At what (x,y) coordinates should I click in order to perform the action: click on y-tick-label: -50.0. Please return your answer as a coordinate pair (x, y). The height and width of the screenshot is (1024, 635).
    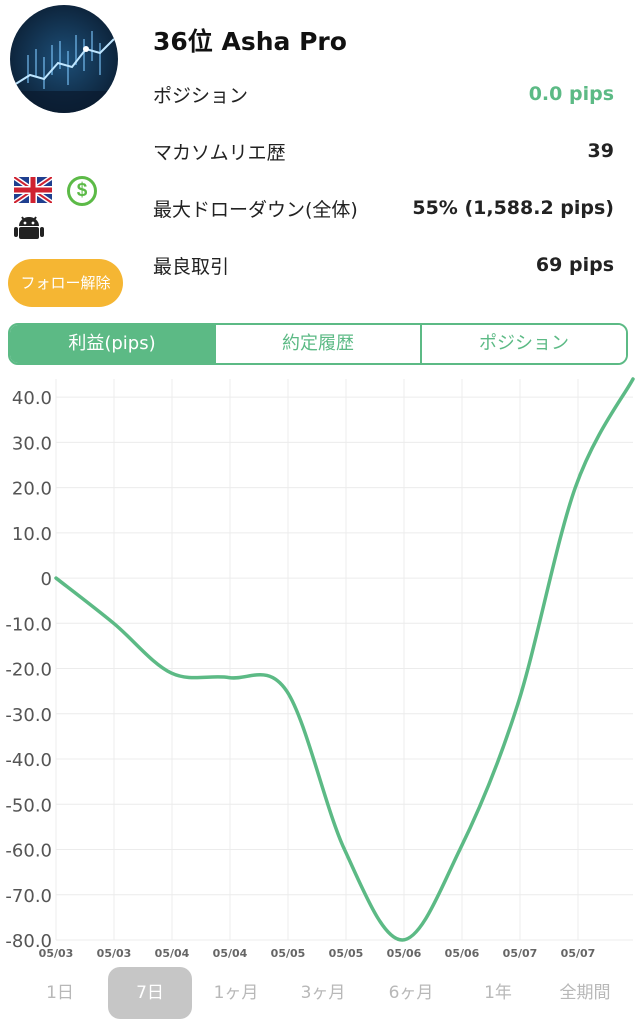
    Looking at the image, I should click on (28, 805).